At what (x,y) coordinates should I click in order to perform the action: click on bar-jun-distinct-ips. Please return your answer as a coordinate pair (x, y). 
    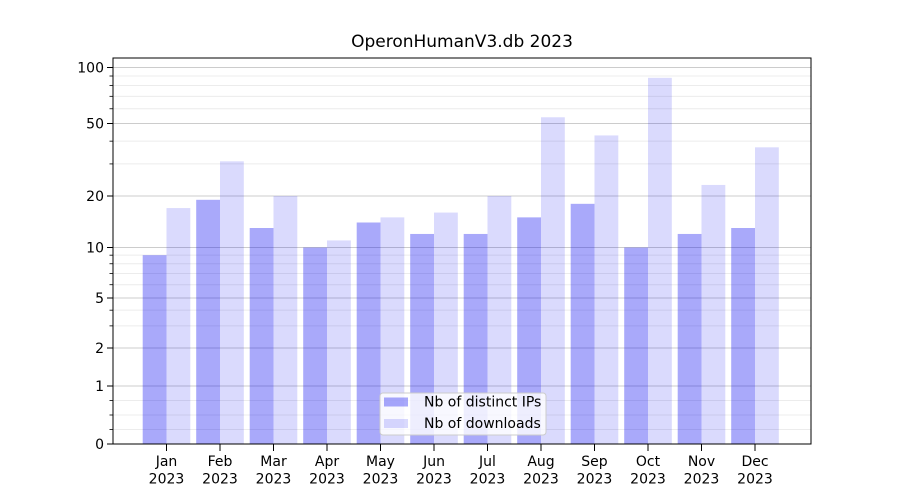
    Looking at the image, I should click on (422, 338).